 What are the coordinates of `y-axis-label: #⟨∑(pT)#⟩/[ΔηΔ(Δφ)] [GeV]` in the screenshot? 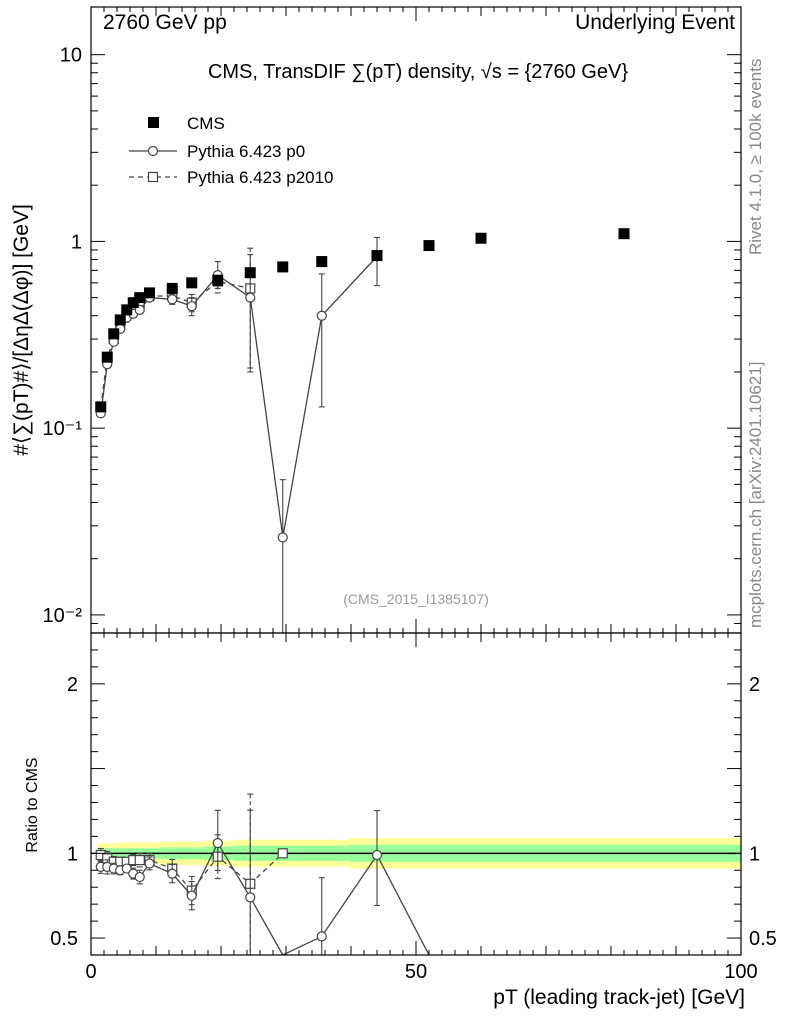 It's located at (21, 330).